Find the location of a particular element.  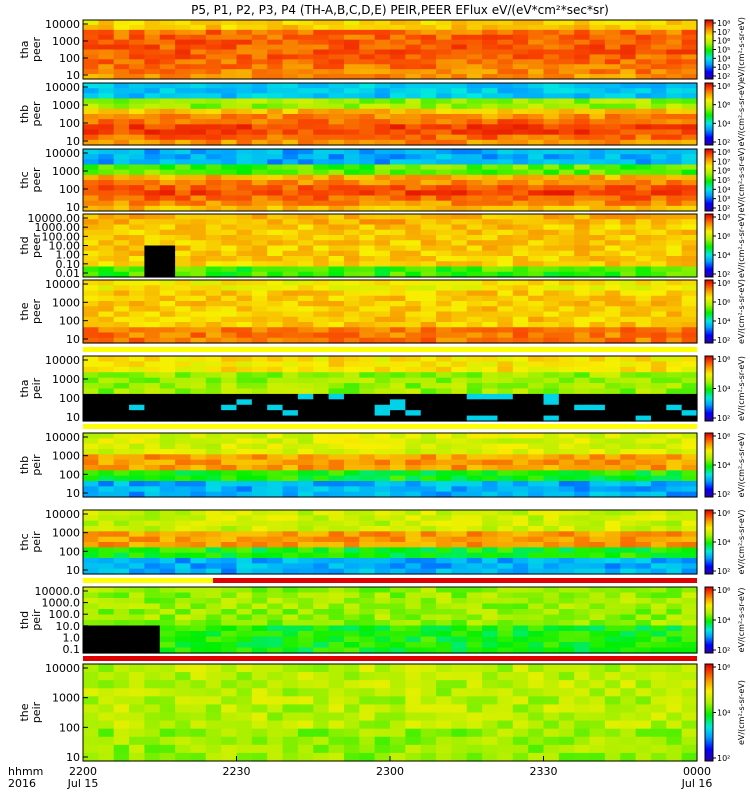

y-tick-label: 1.0 is located at coordinates (72, 637).